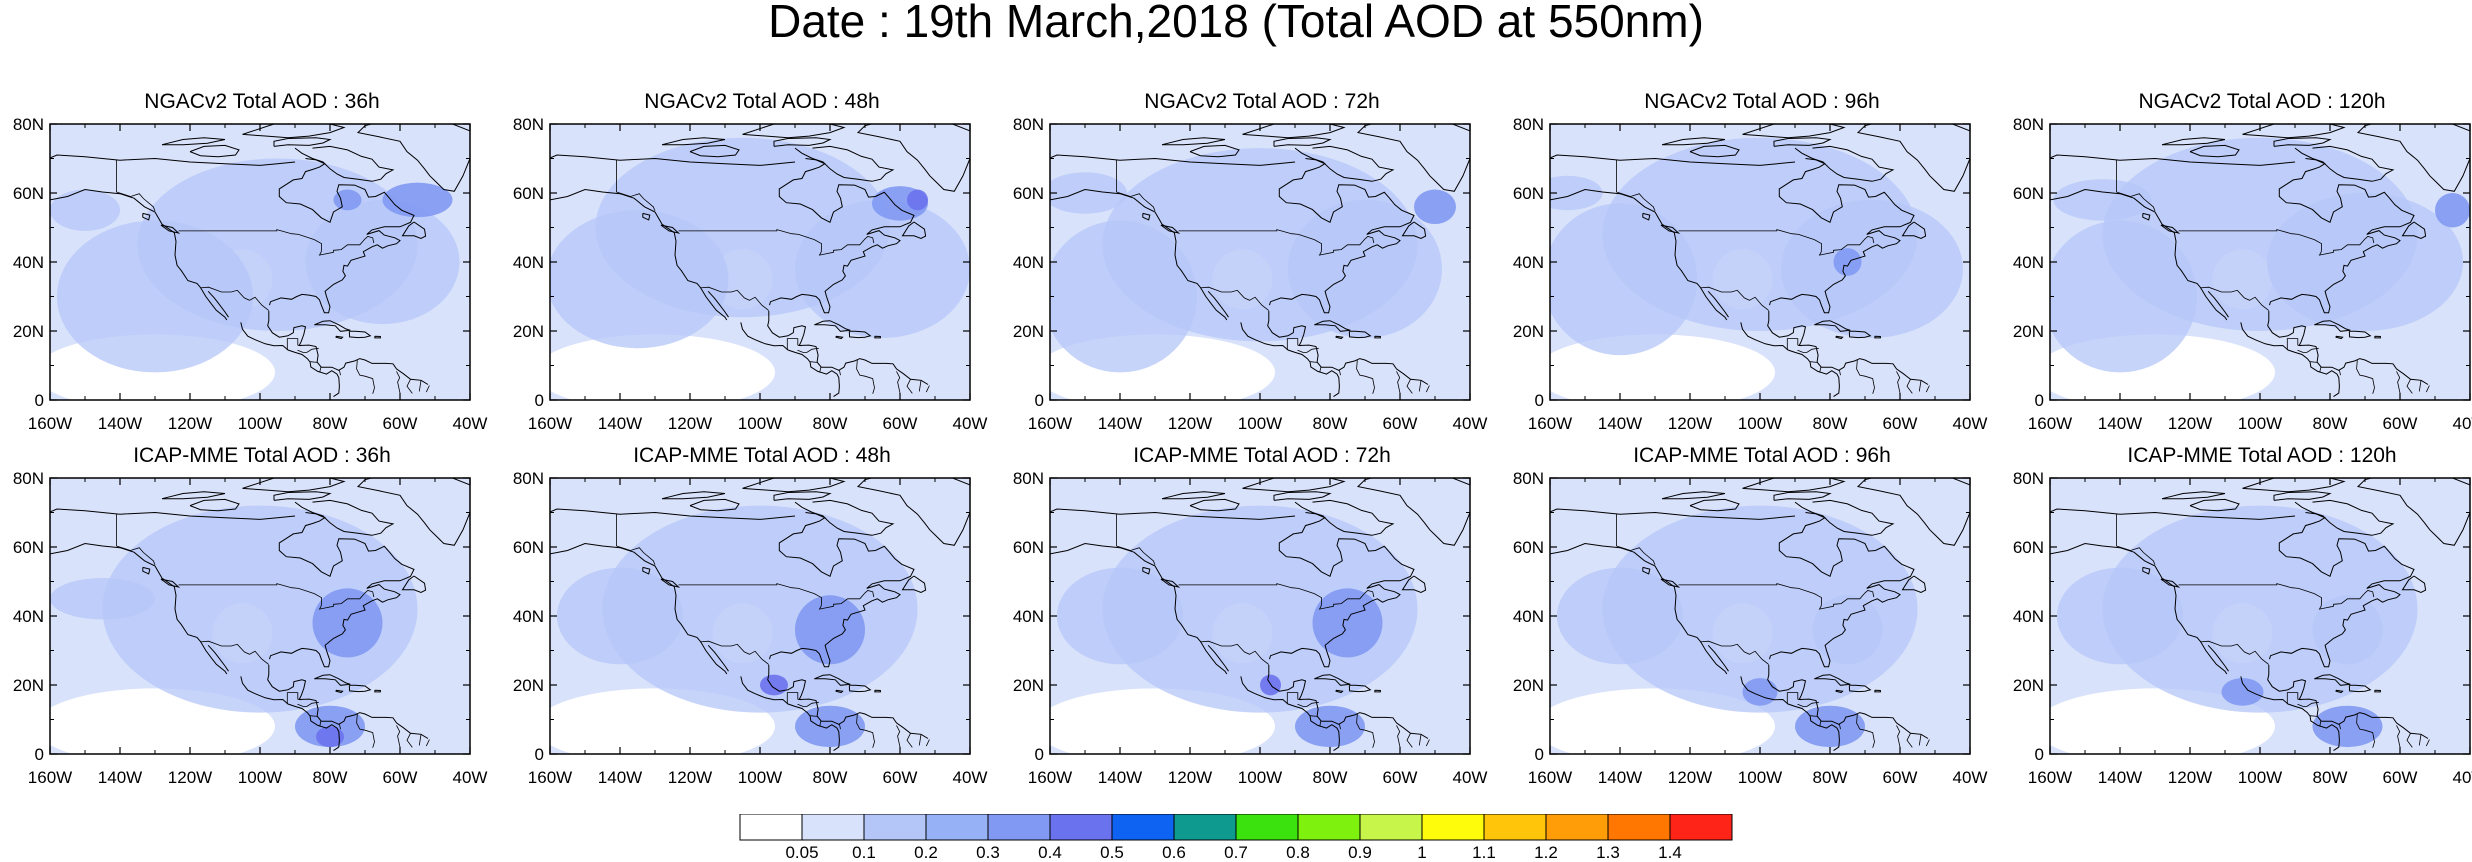 This screenshot has height=862, width=2472. I want to click on panel-title: ICAP-MME Total AOD : 72h, so click(1262, 455).